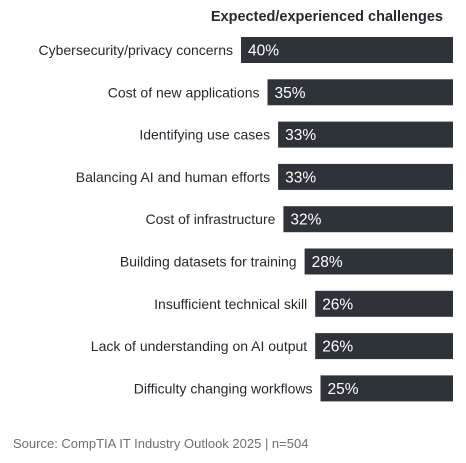  I want to click on bar-value-label-0: 40%, so click(263, 51).